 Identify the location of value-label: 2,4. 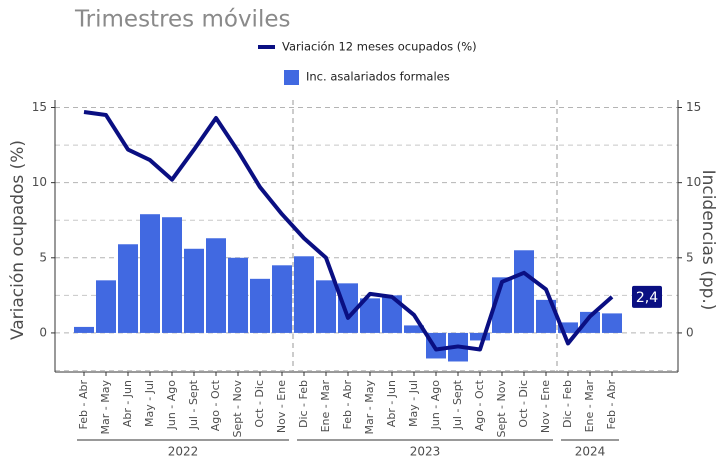
(647, 298).